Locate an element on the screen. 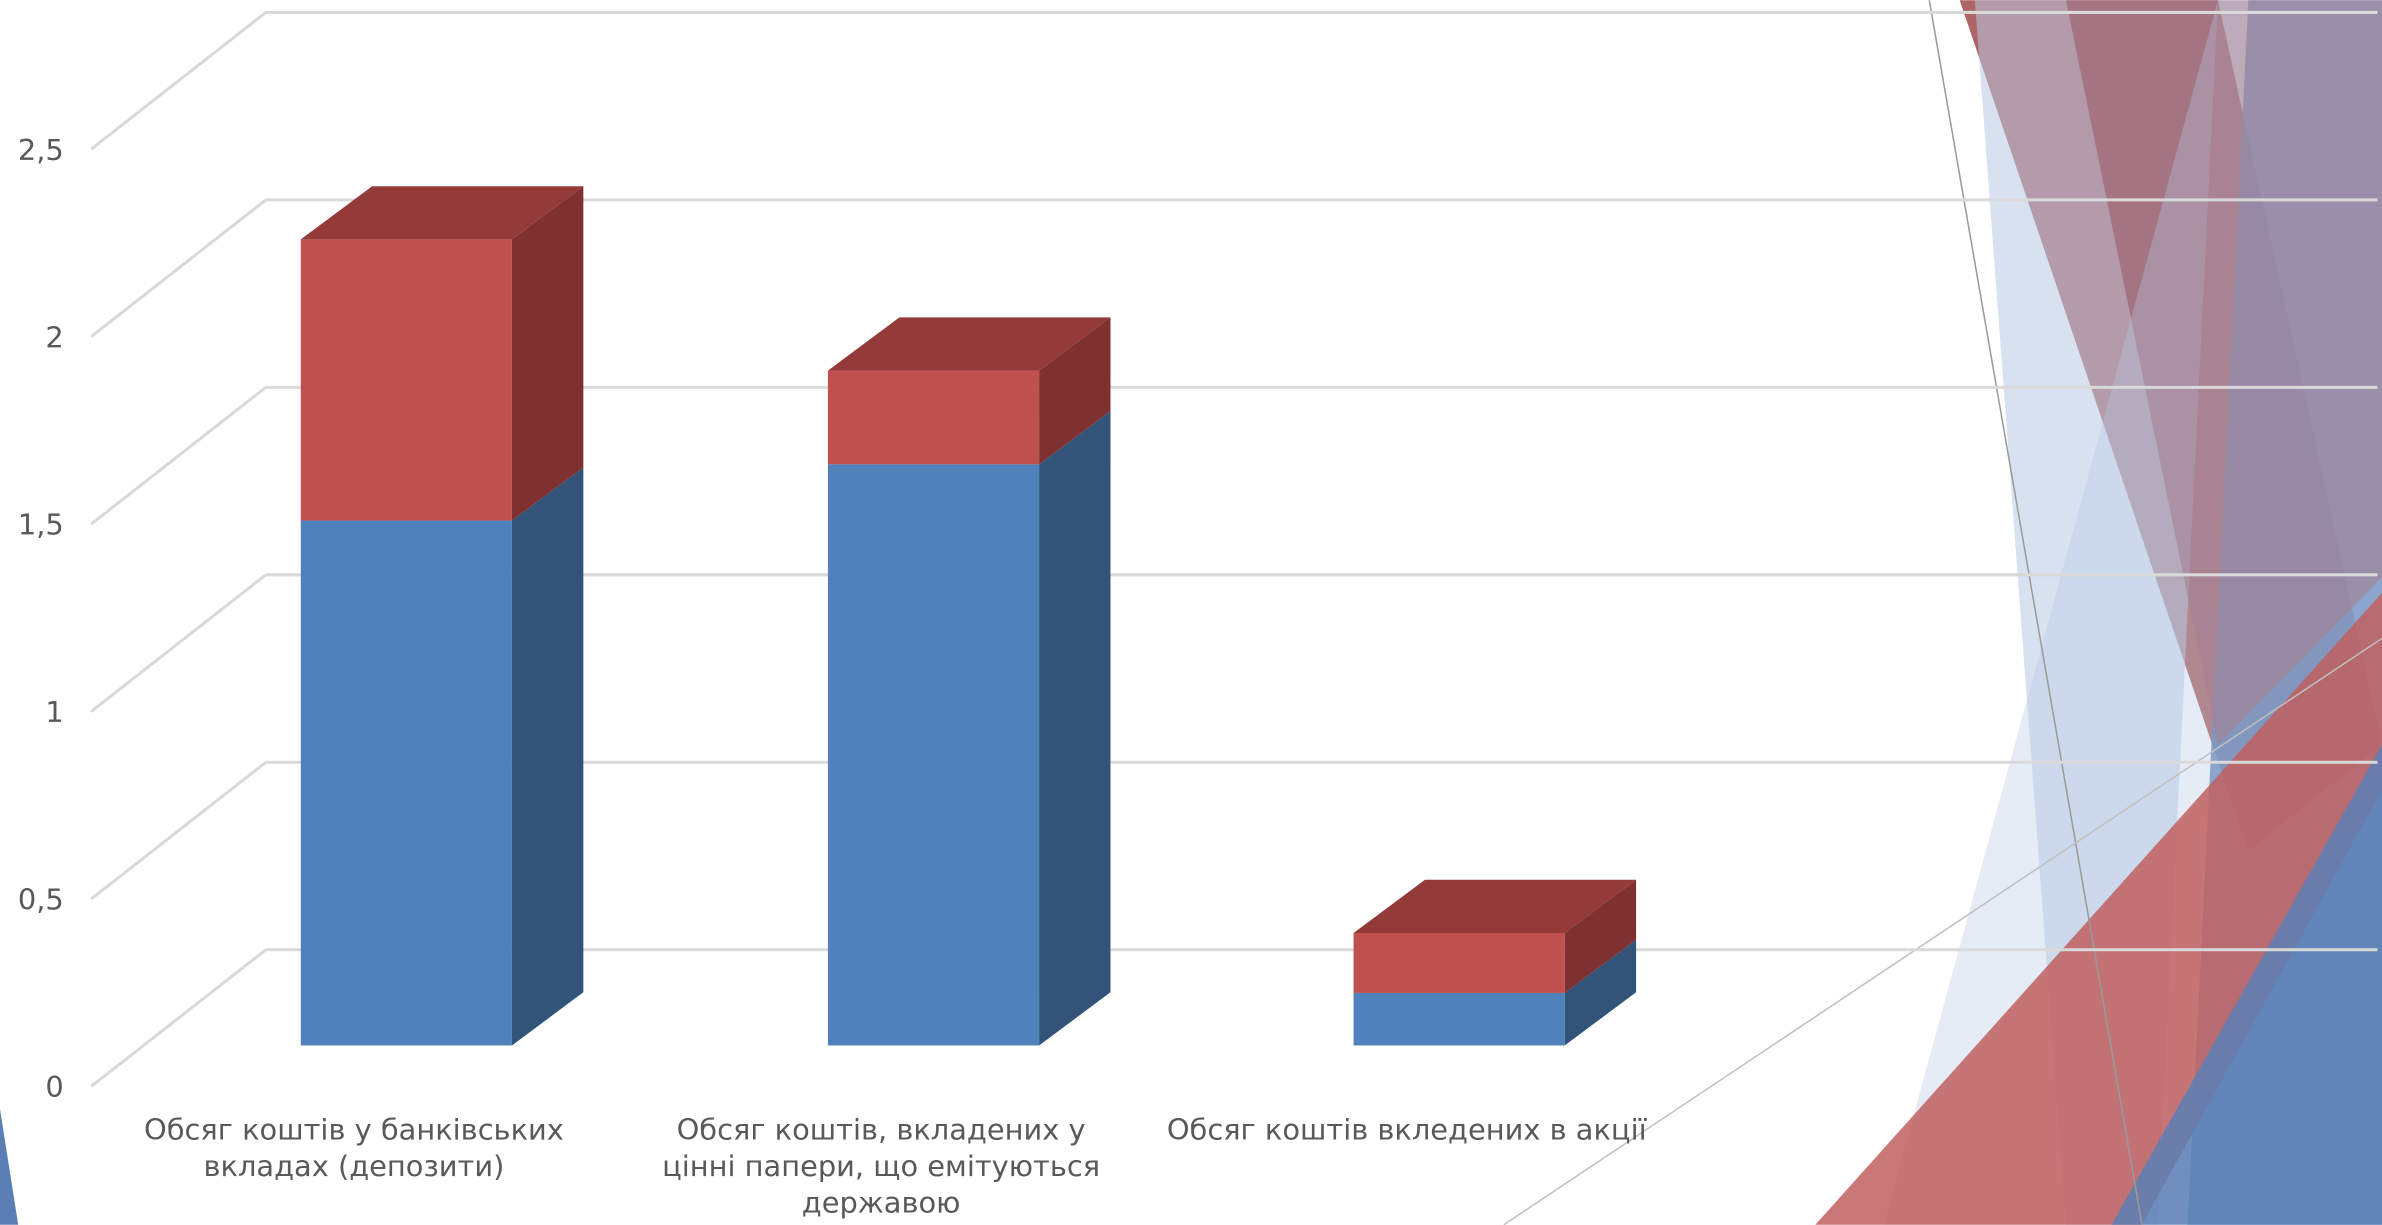 The image size is (2382, 1225). x-tick-label: Обсяг коштів вкледених в акції is located at coordinates (1407, 1130).